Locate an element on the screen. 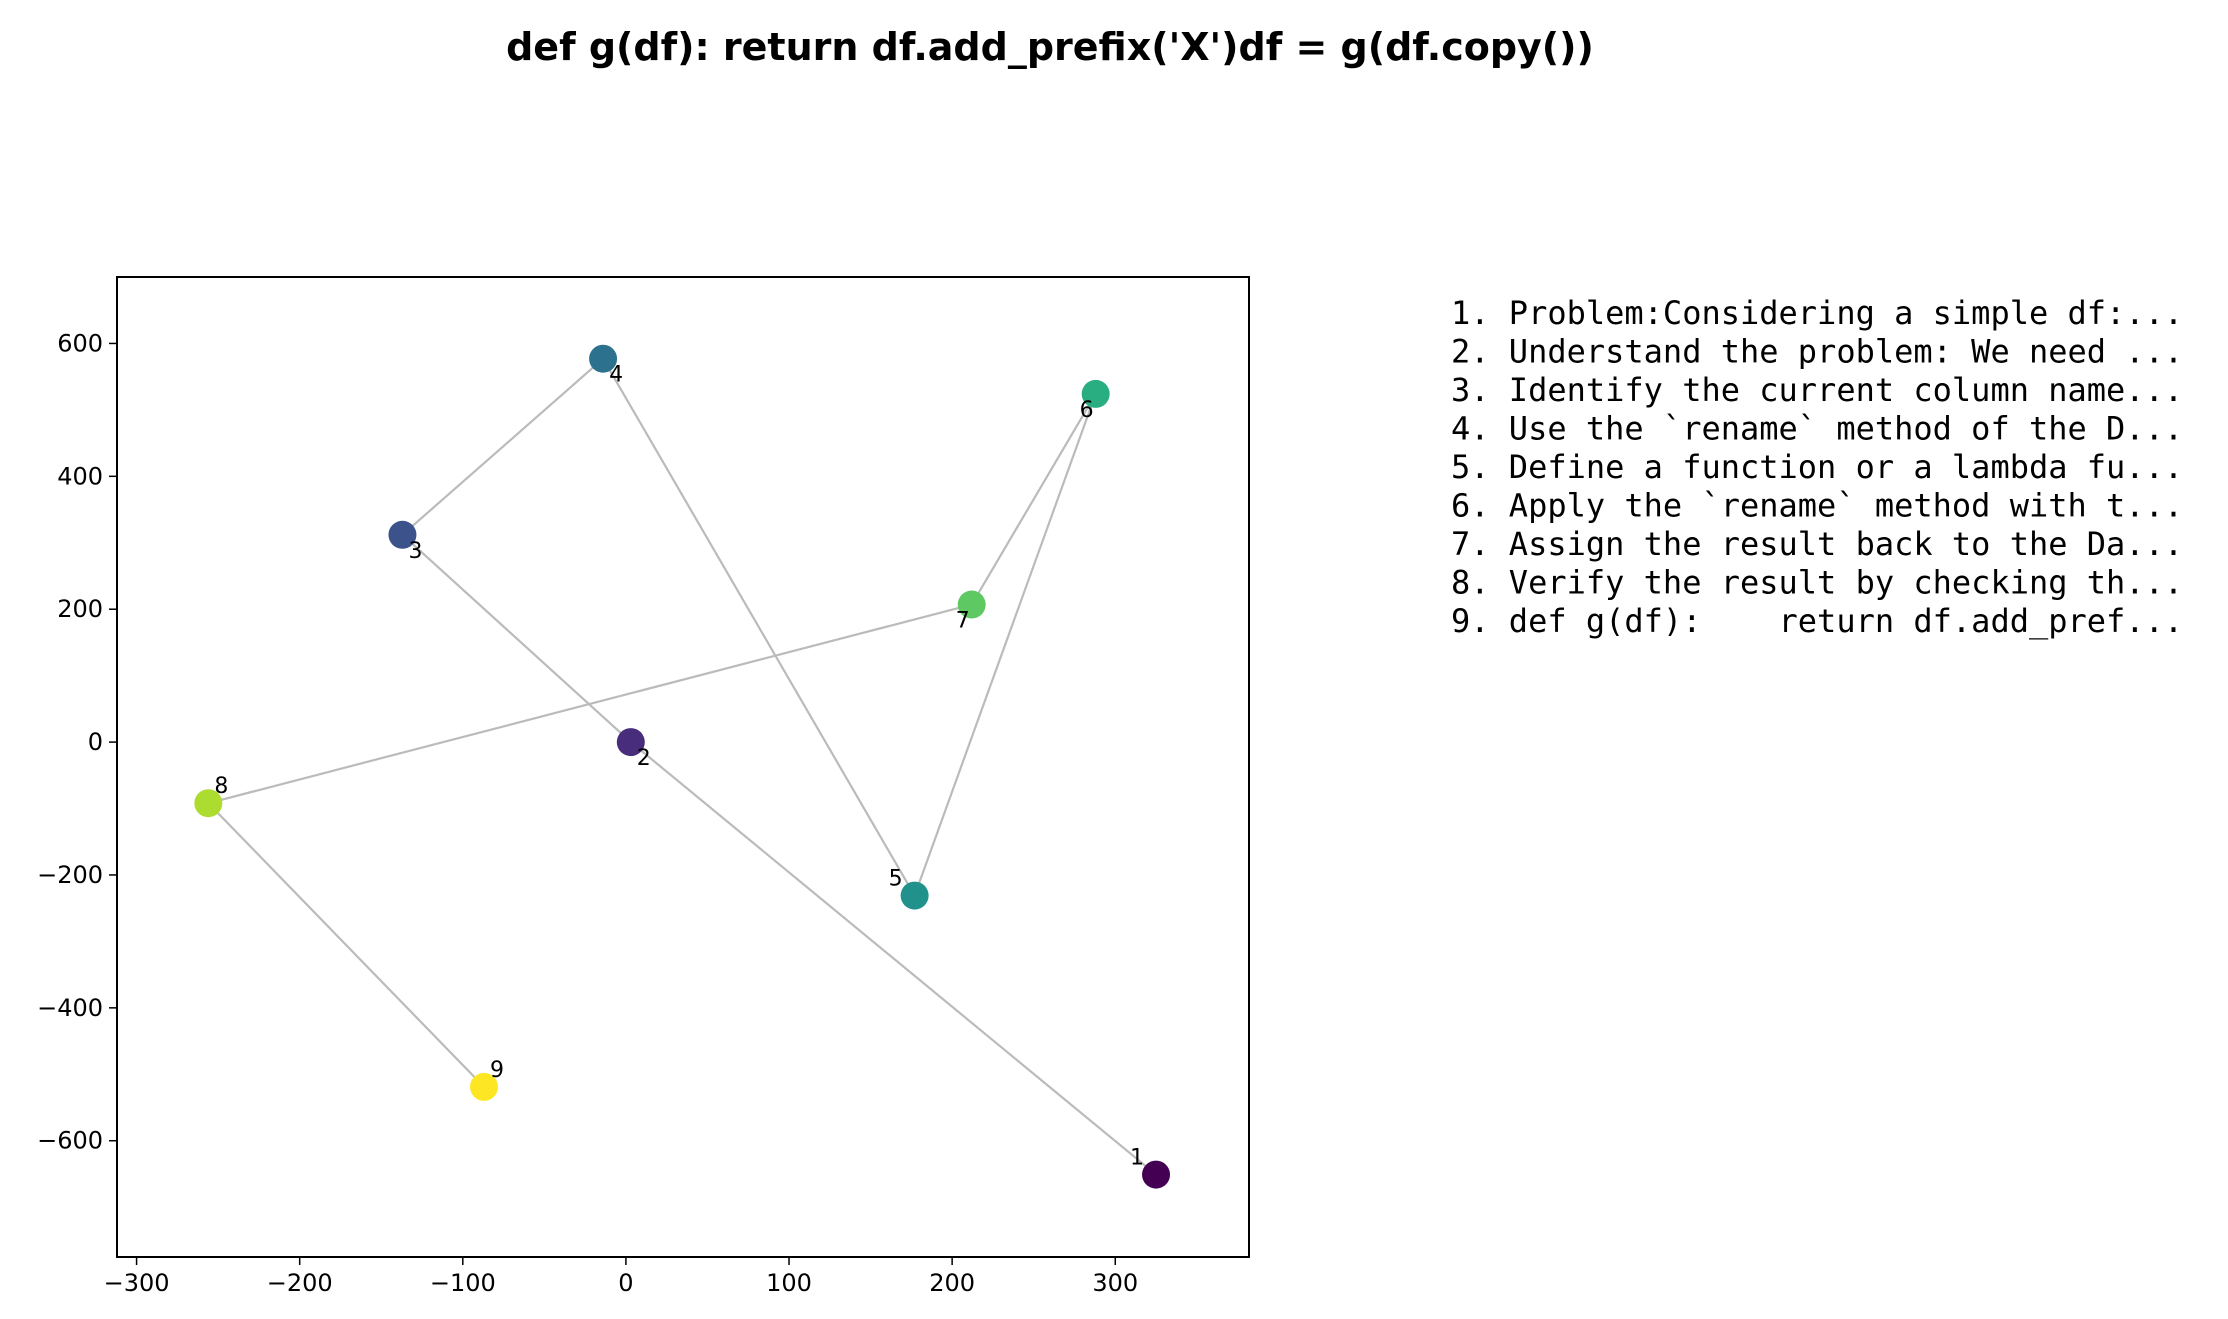 The image size is (2228, 1319). point-label: 5 is located at coordinates (896, 879).